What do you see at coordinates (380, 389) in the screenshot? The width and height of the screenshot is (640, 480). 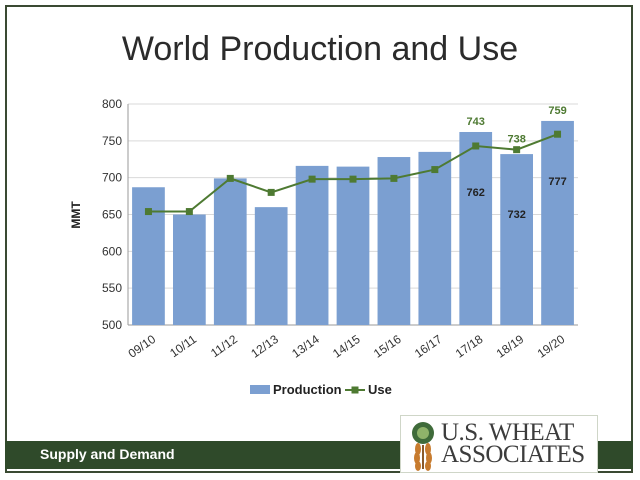 I see `legend-use-label: Use` at bounding box center [380, 389].